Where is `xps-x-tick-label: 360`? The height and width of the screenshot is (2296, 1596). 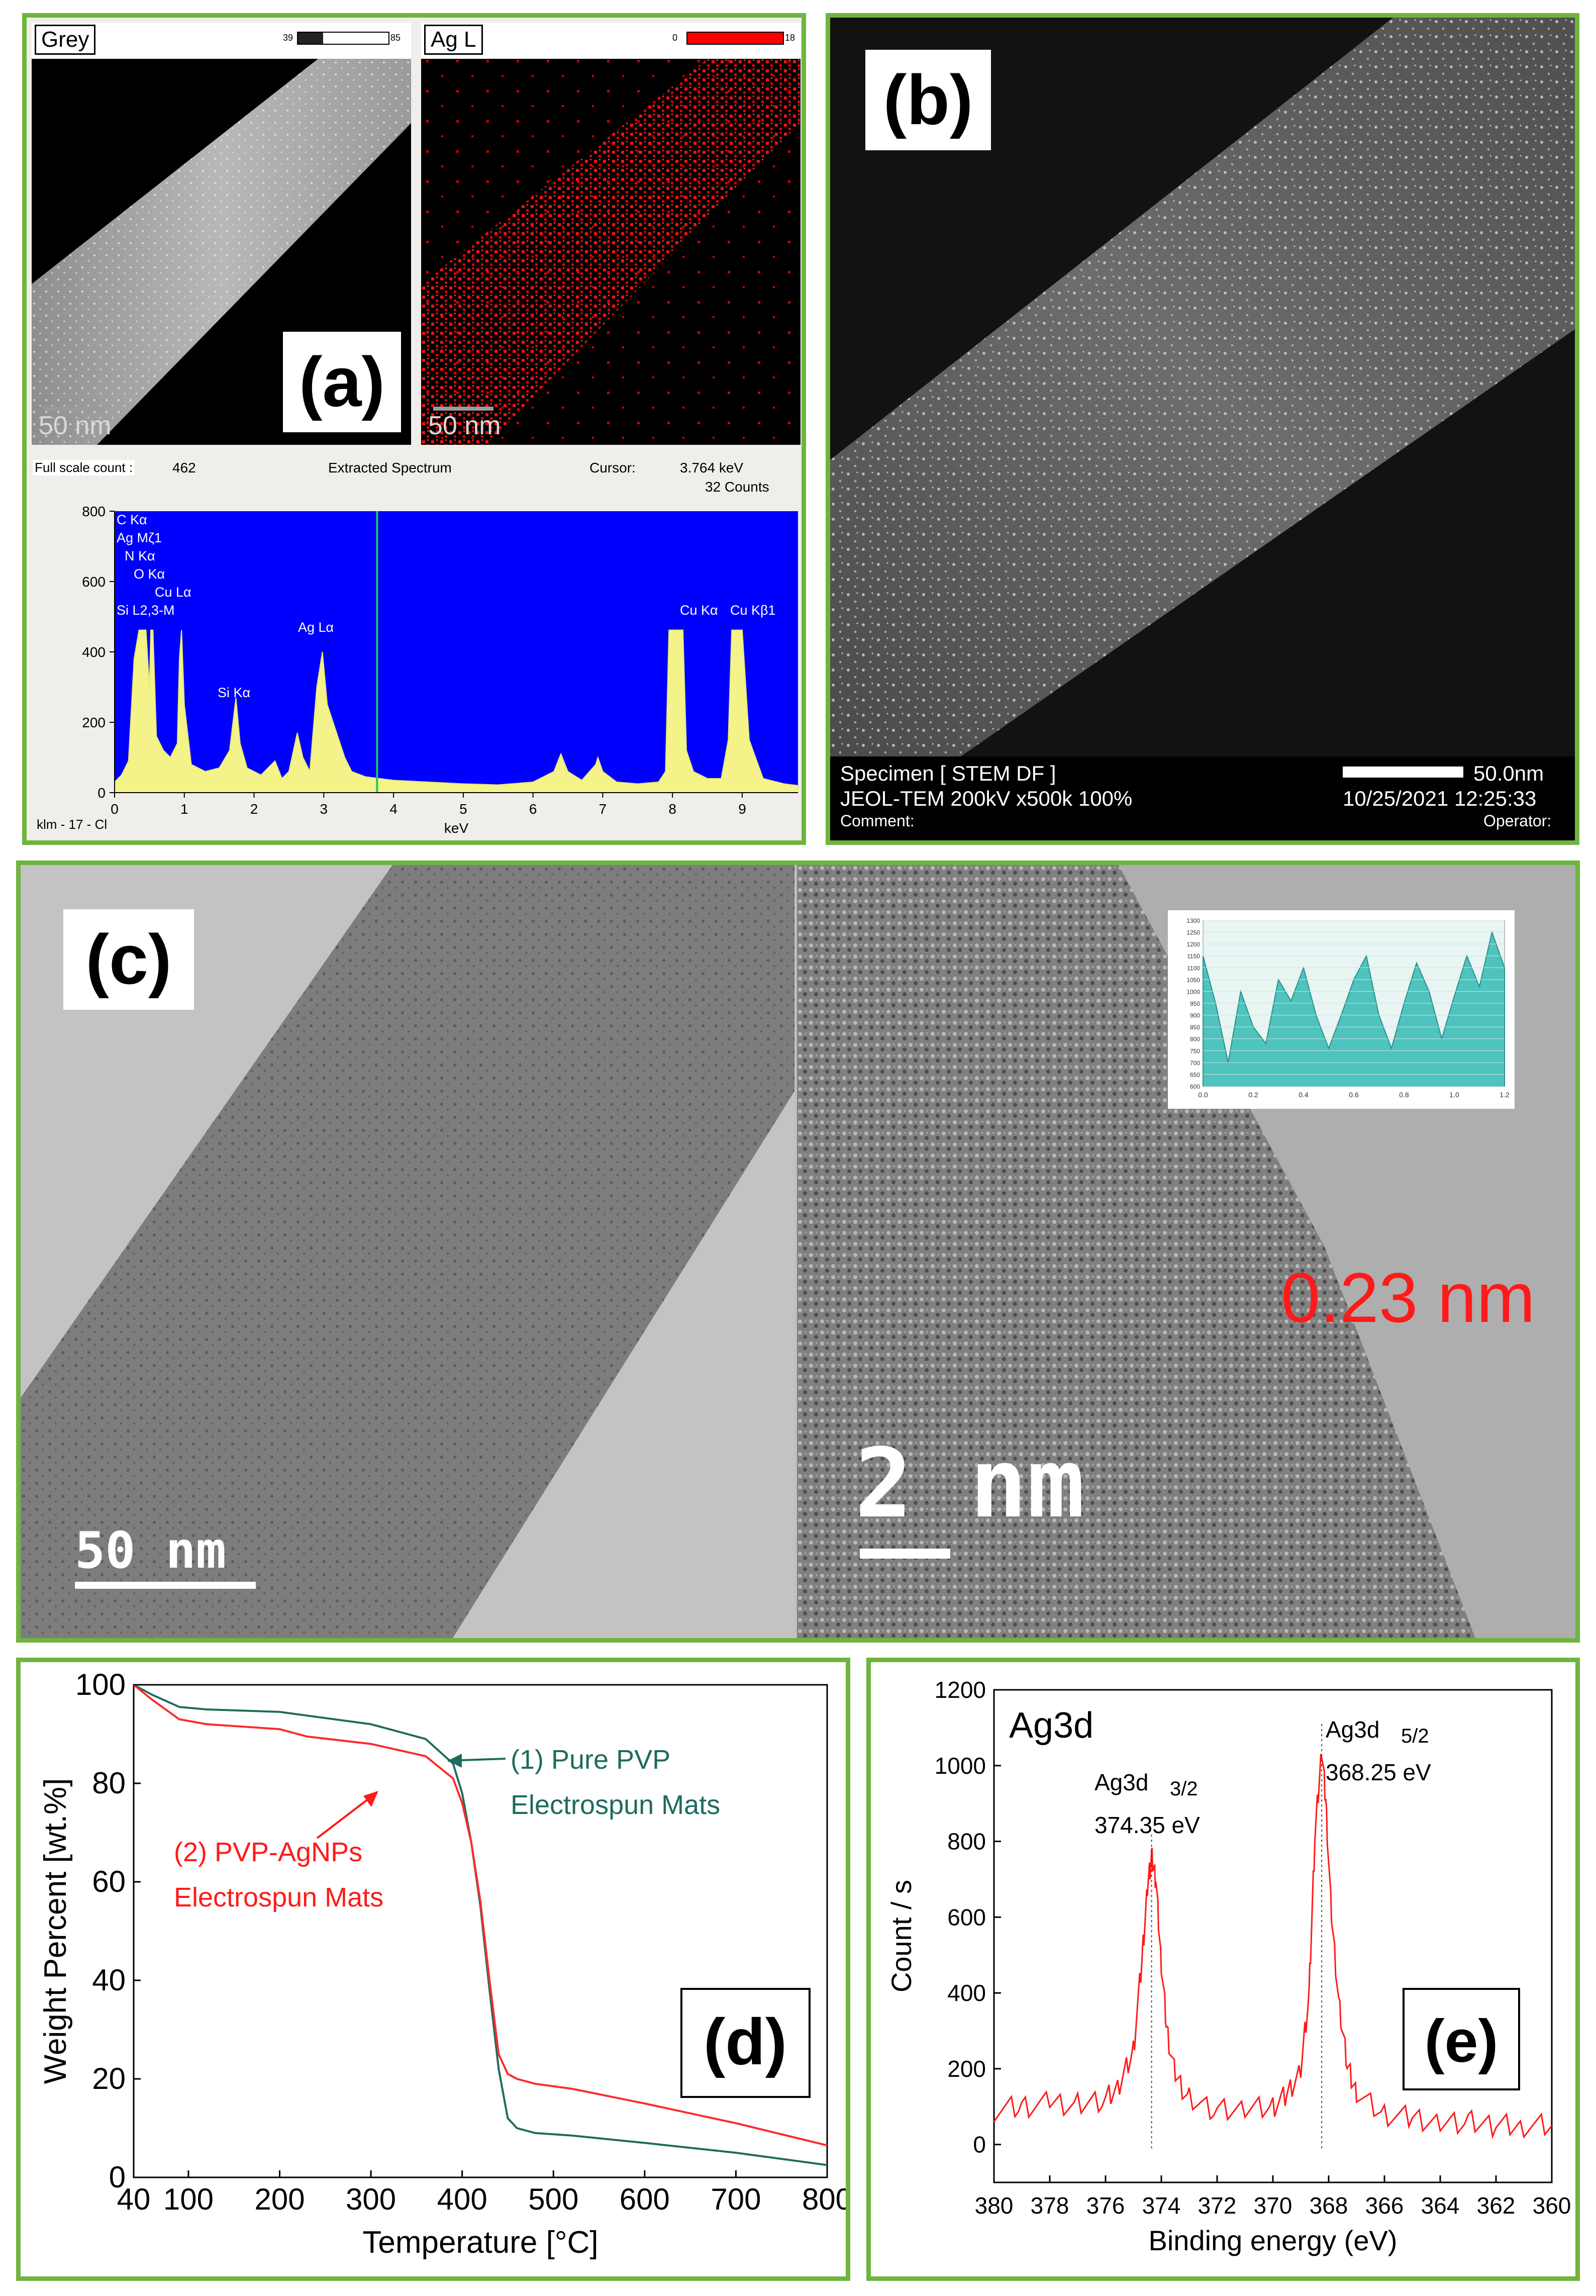 xps-x-tick-label: 360 is located at coordinates (1552, 2205).